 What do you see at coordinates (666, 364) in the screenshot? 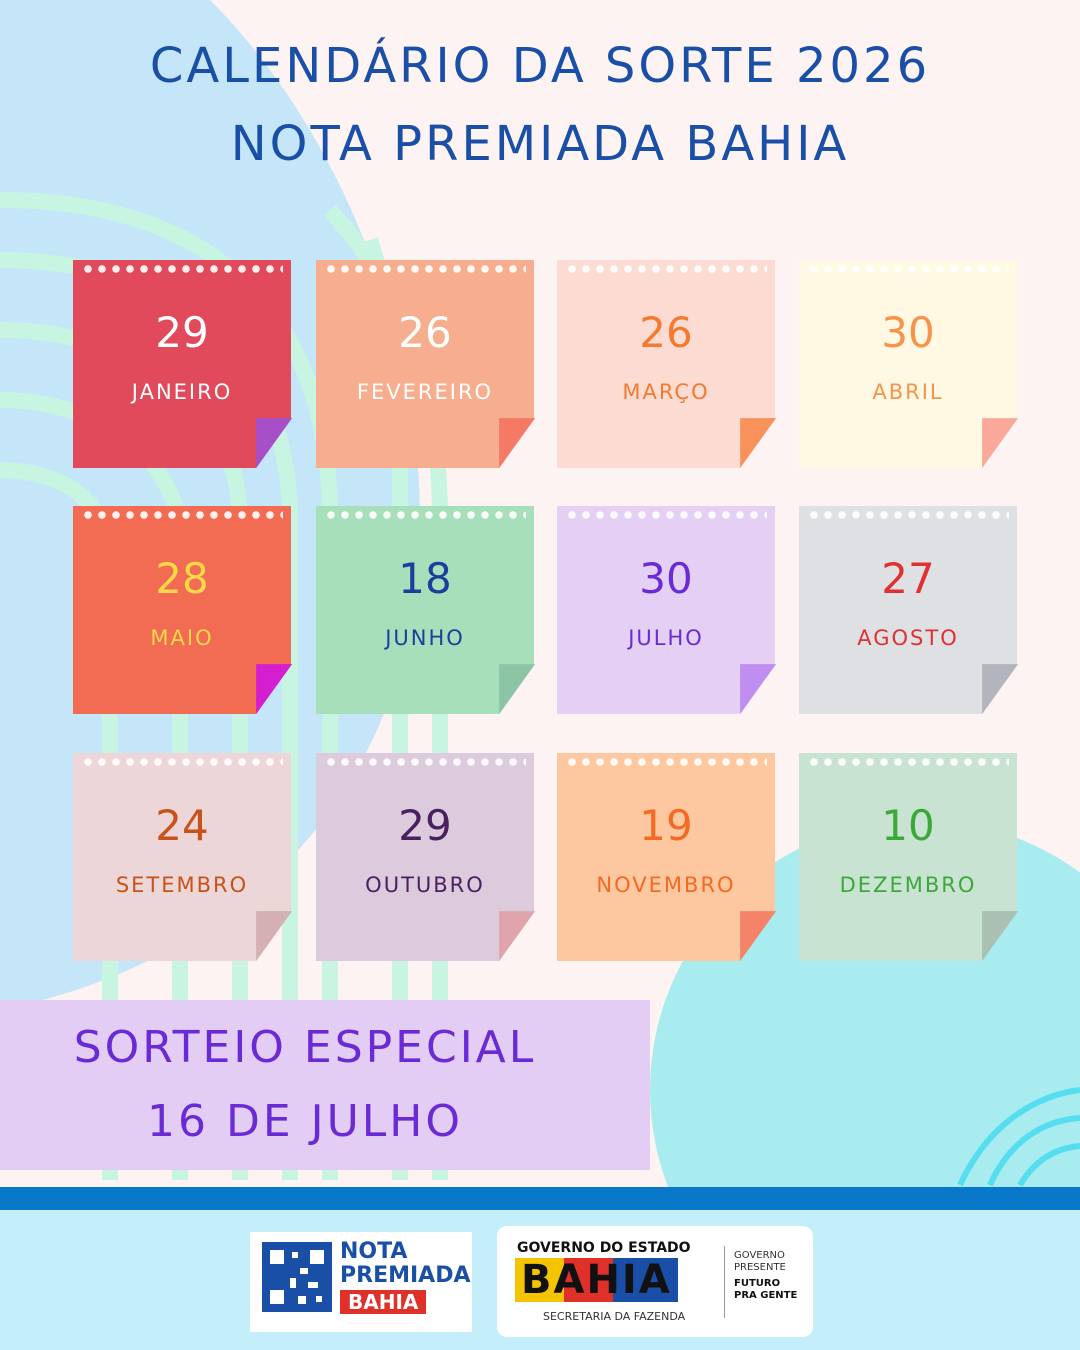
I see `calendar-card: 26 MARÇO` at bounding box center [666, 364].